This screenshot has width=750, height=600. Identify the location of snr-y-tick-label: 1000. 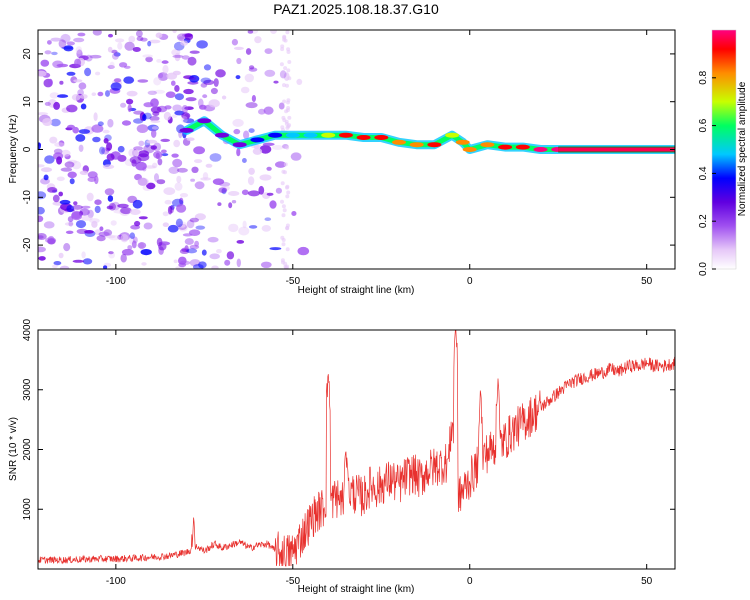
(27, 509).